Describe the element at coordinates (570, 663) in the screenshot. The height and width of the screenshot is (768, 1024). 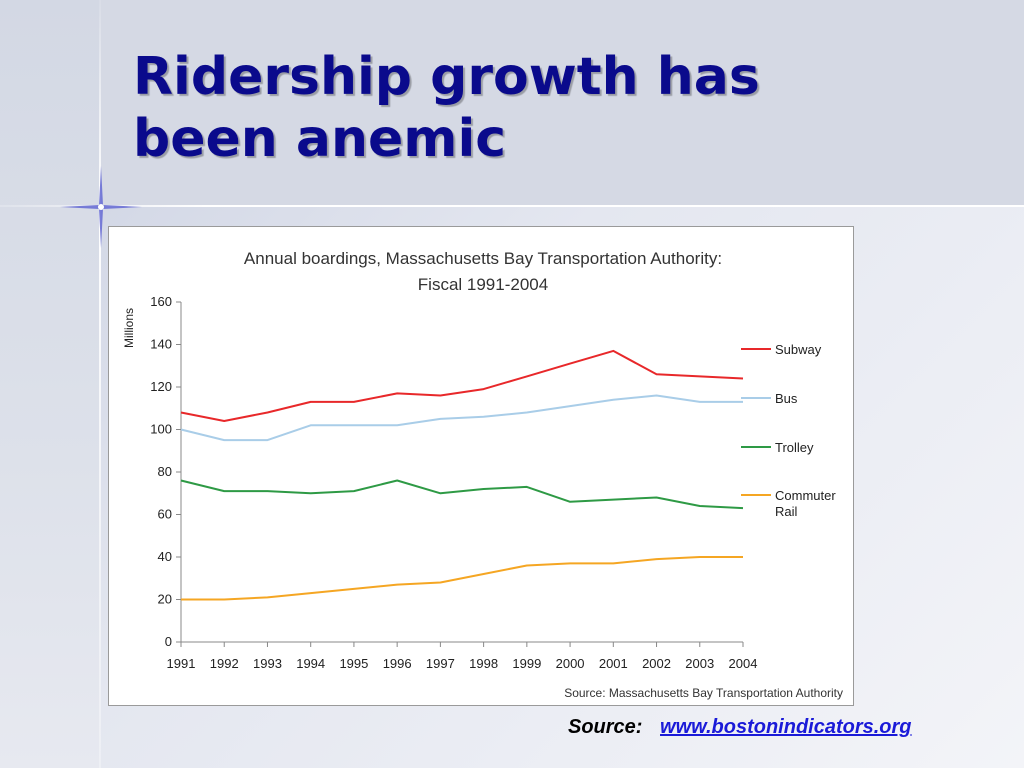
I see `x-tick-label: 2000` at that location.